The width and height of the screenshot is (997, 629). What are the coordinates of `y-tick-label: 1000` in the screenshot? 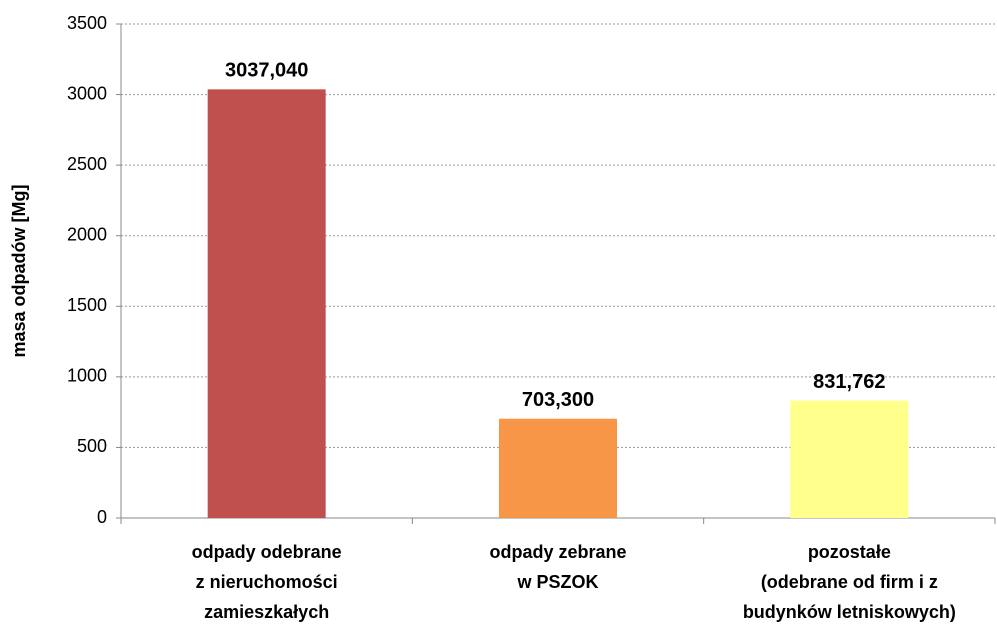 It's located at (87, 376).